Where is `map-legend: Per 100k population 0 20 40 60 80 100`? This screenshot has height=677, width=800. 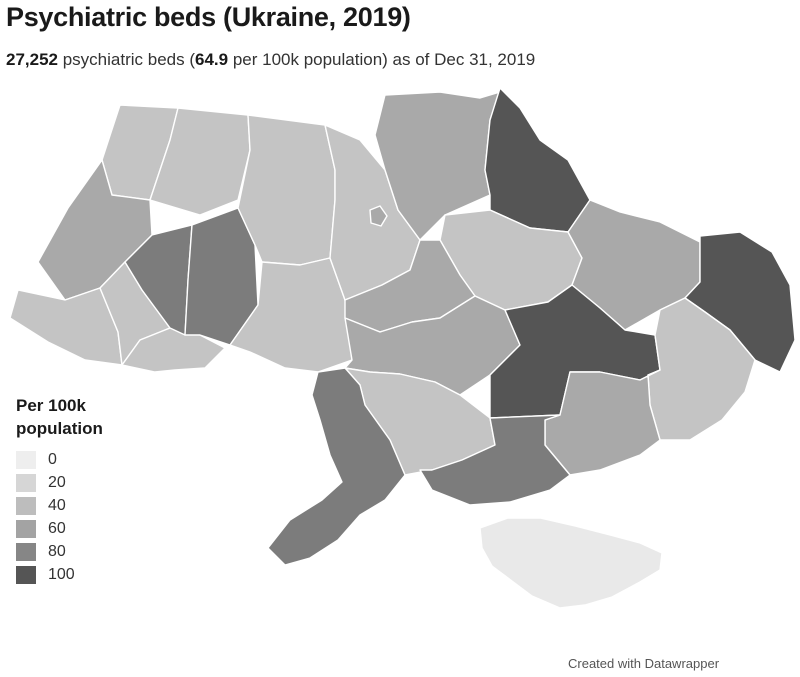 map-legend: Per 100k population 0 20 40 60 80 100 is located at coordinates (76, 490).